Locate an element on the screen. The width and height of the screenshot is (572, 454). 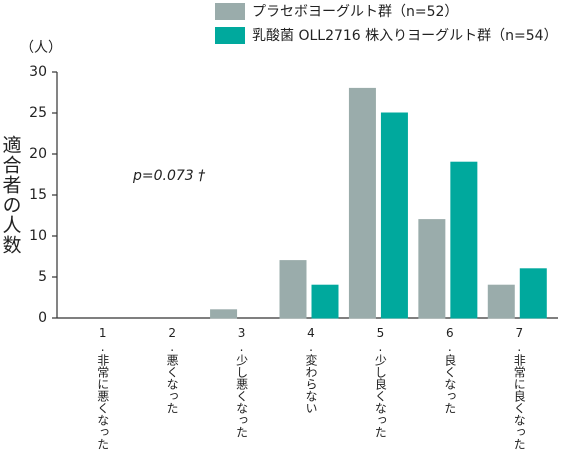
x-tick-label: 1.非常に悪くなった is located at coordinates (103, 388).